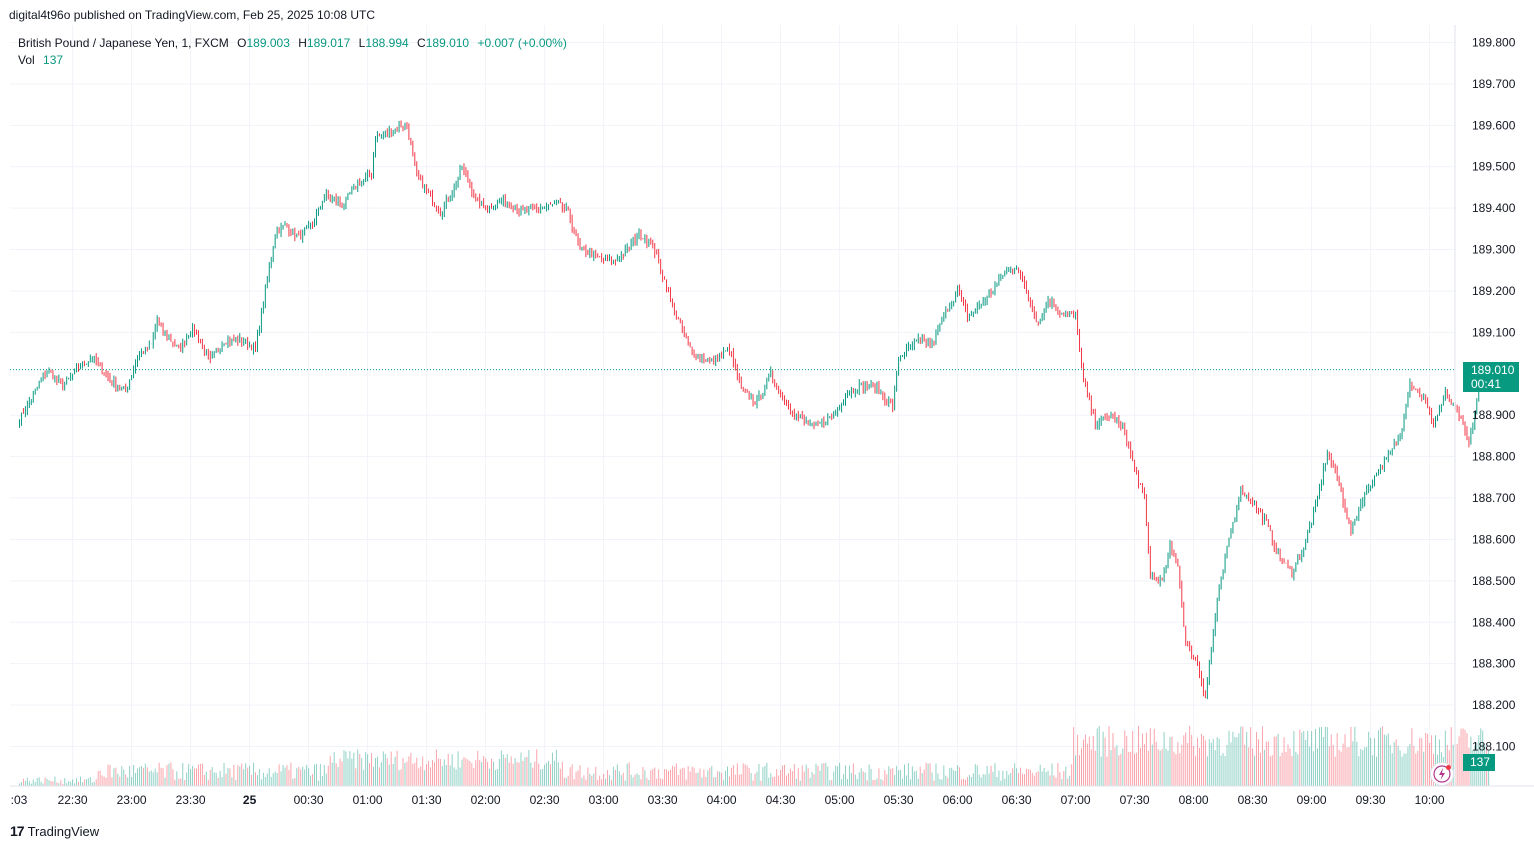  I want to click on legend-high: 189.017, so click(328, 43).